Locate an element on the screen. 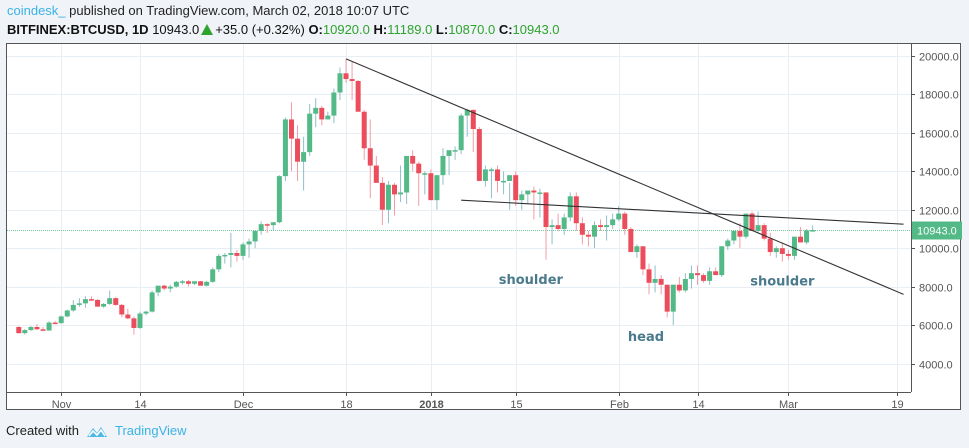 This screenshot has height=448, width=969. trend-line is located at coordinates (682, 212).